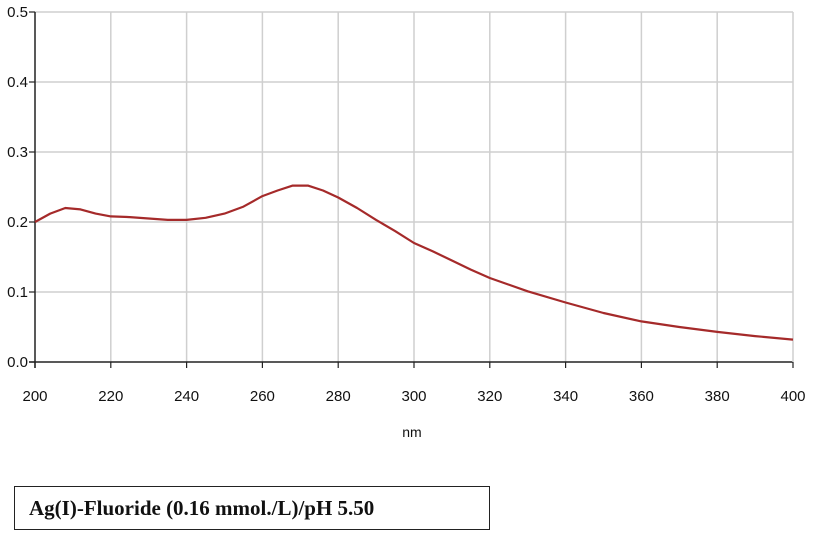  I want to click on y-tick-label: 0.5, so click(17, 12).